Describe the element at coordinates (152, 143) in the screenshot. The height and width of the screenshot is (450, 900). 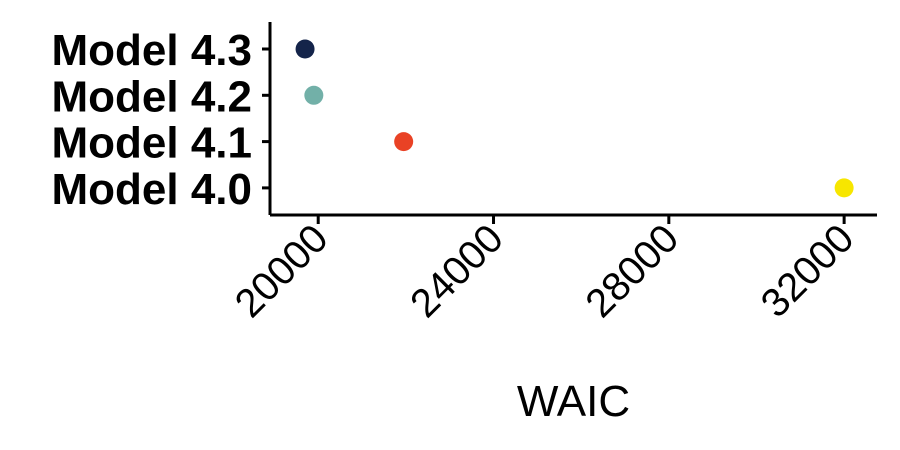
I see `y-tick-label: Model 4.1` at that location.